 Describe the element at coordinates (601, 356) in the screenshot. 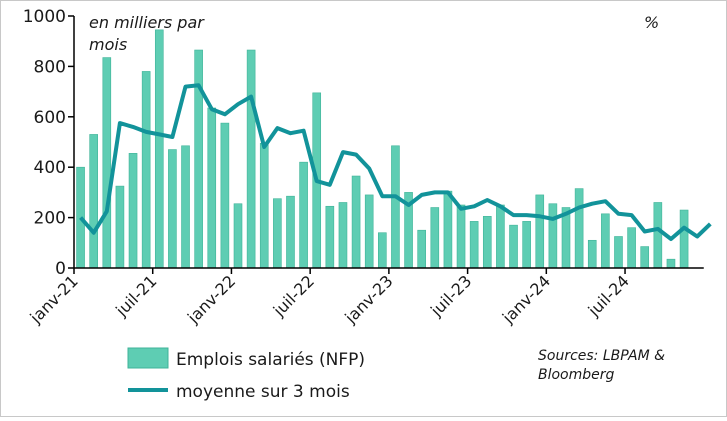

I see `source-line-1: Sources: LBPAM &` at that location.